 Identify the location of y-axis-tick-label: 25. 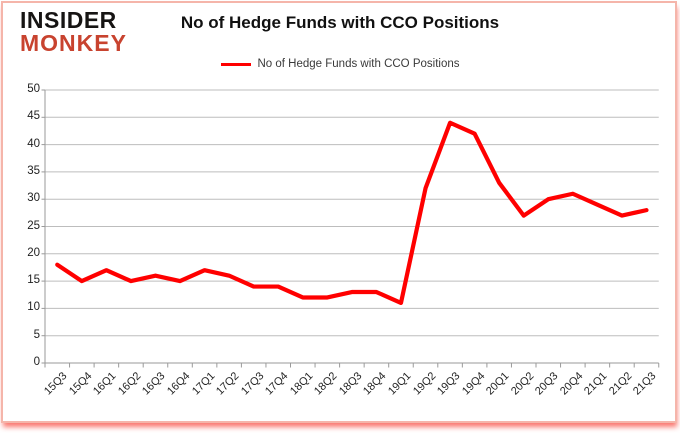
(33, 225).